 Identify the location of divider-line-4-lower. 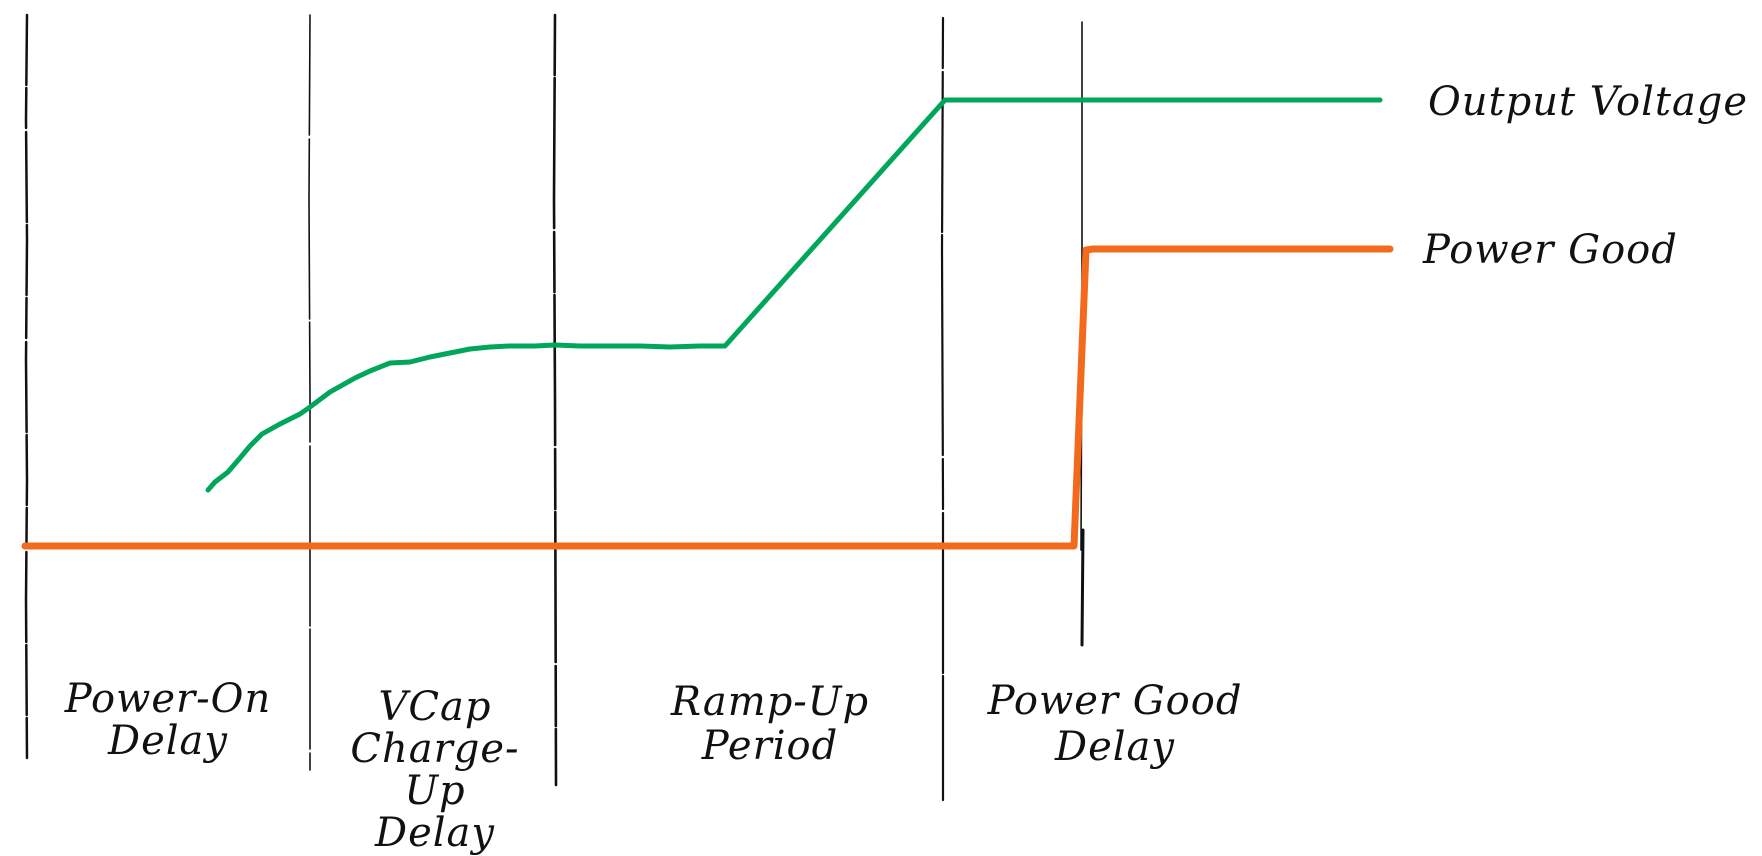
(1082, 587).